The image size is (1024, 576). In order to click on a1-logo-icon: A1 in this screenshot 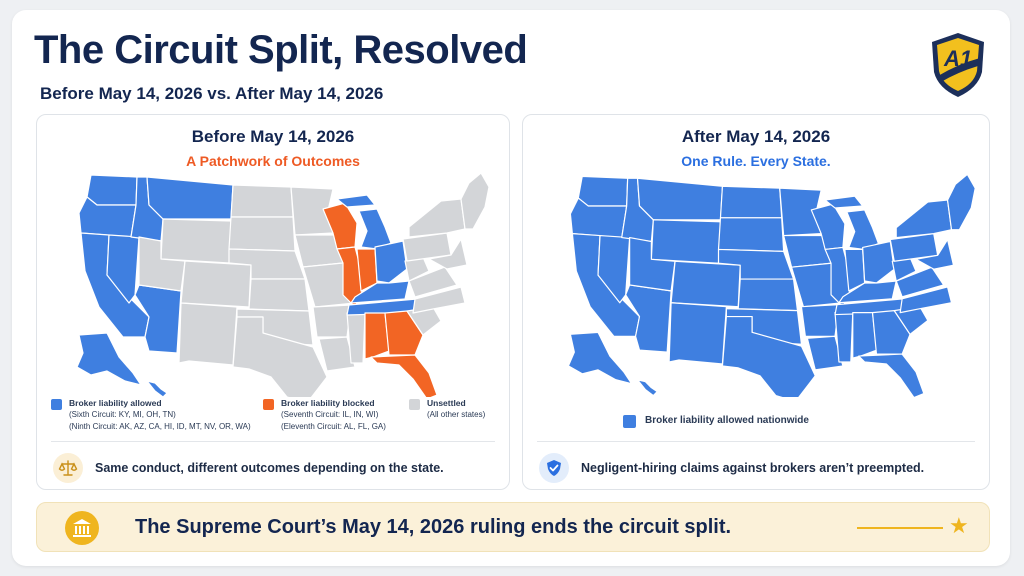, I will do `click(958, 65)`.